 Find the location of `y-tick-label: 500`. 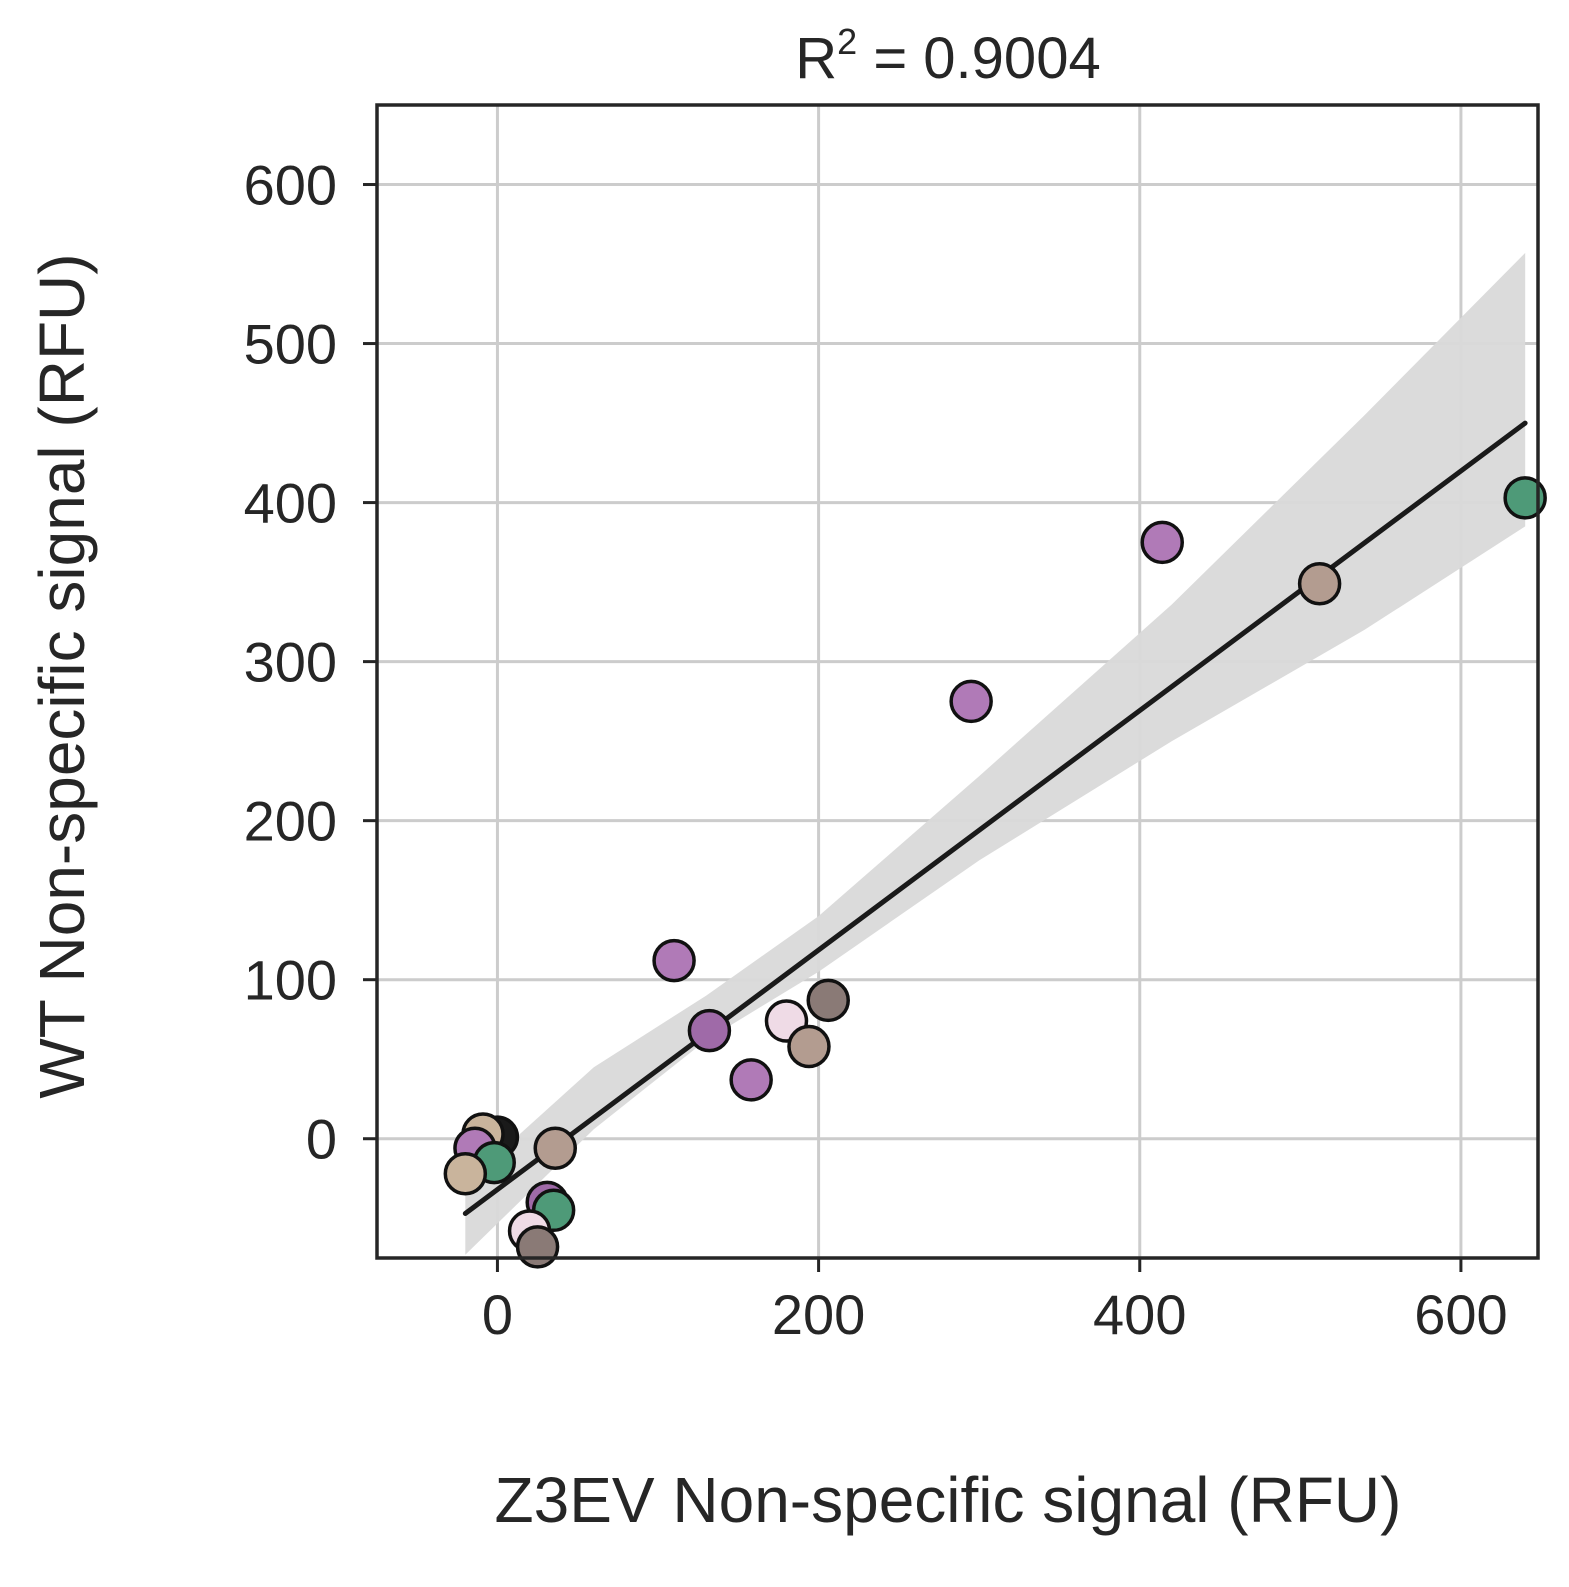

y-tick-label: 500 is located at coordinates (290, 344).